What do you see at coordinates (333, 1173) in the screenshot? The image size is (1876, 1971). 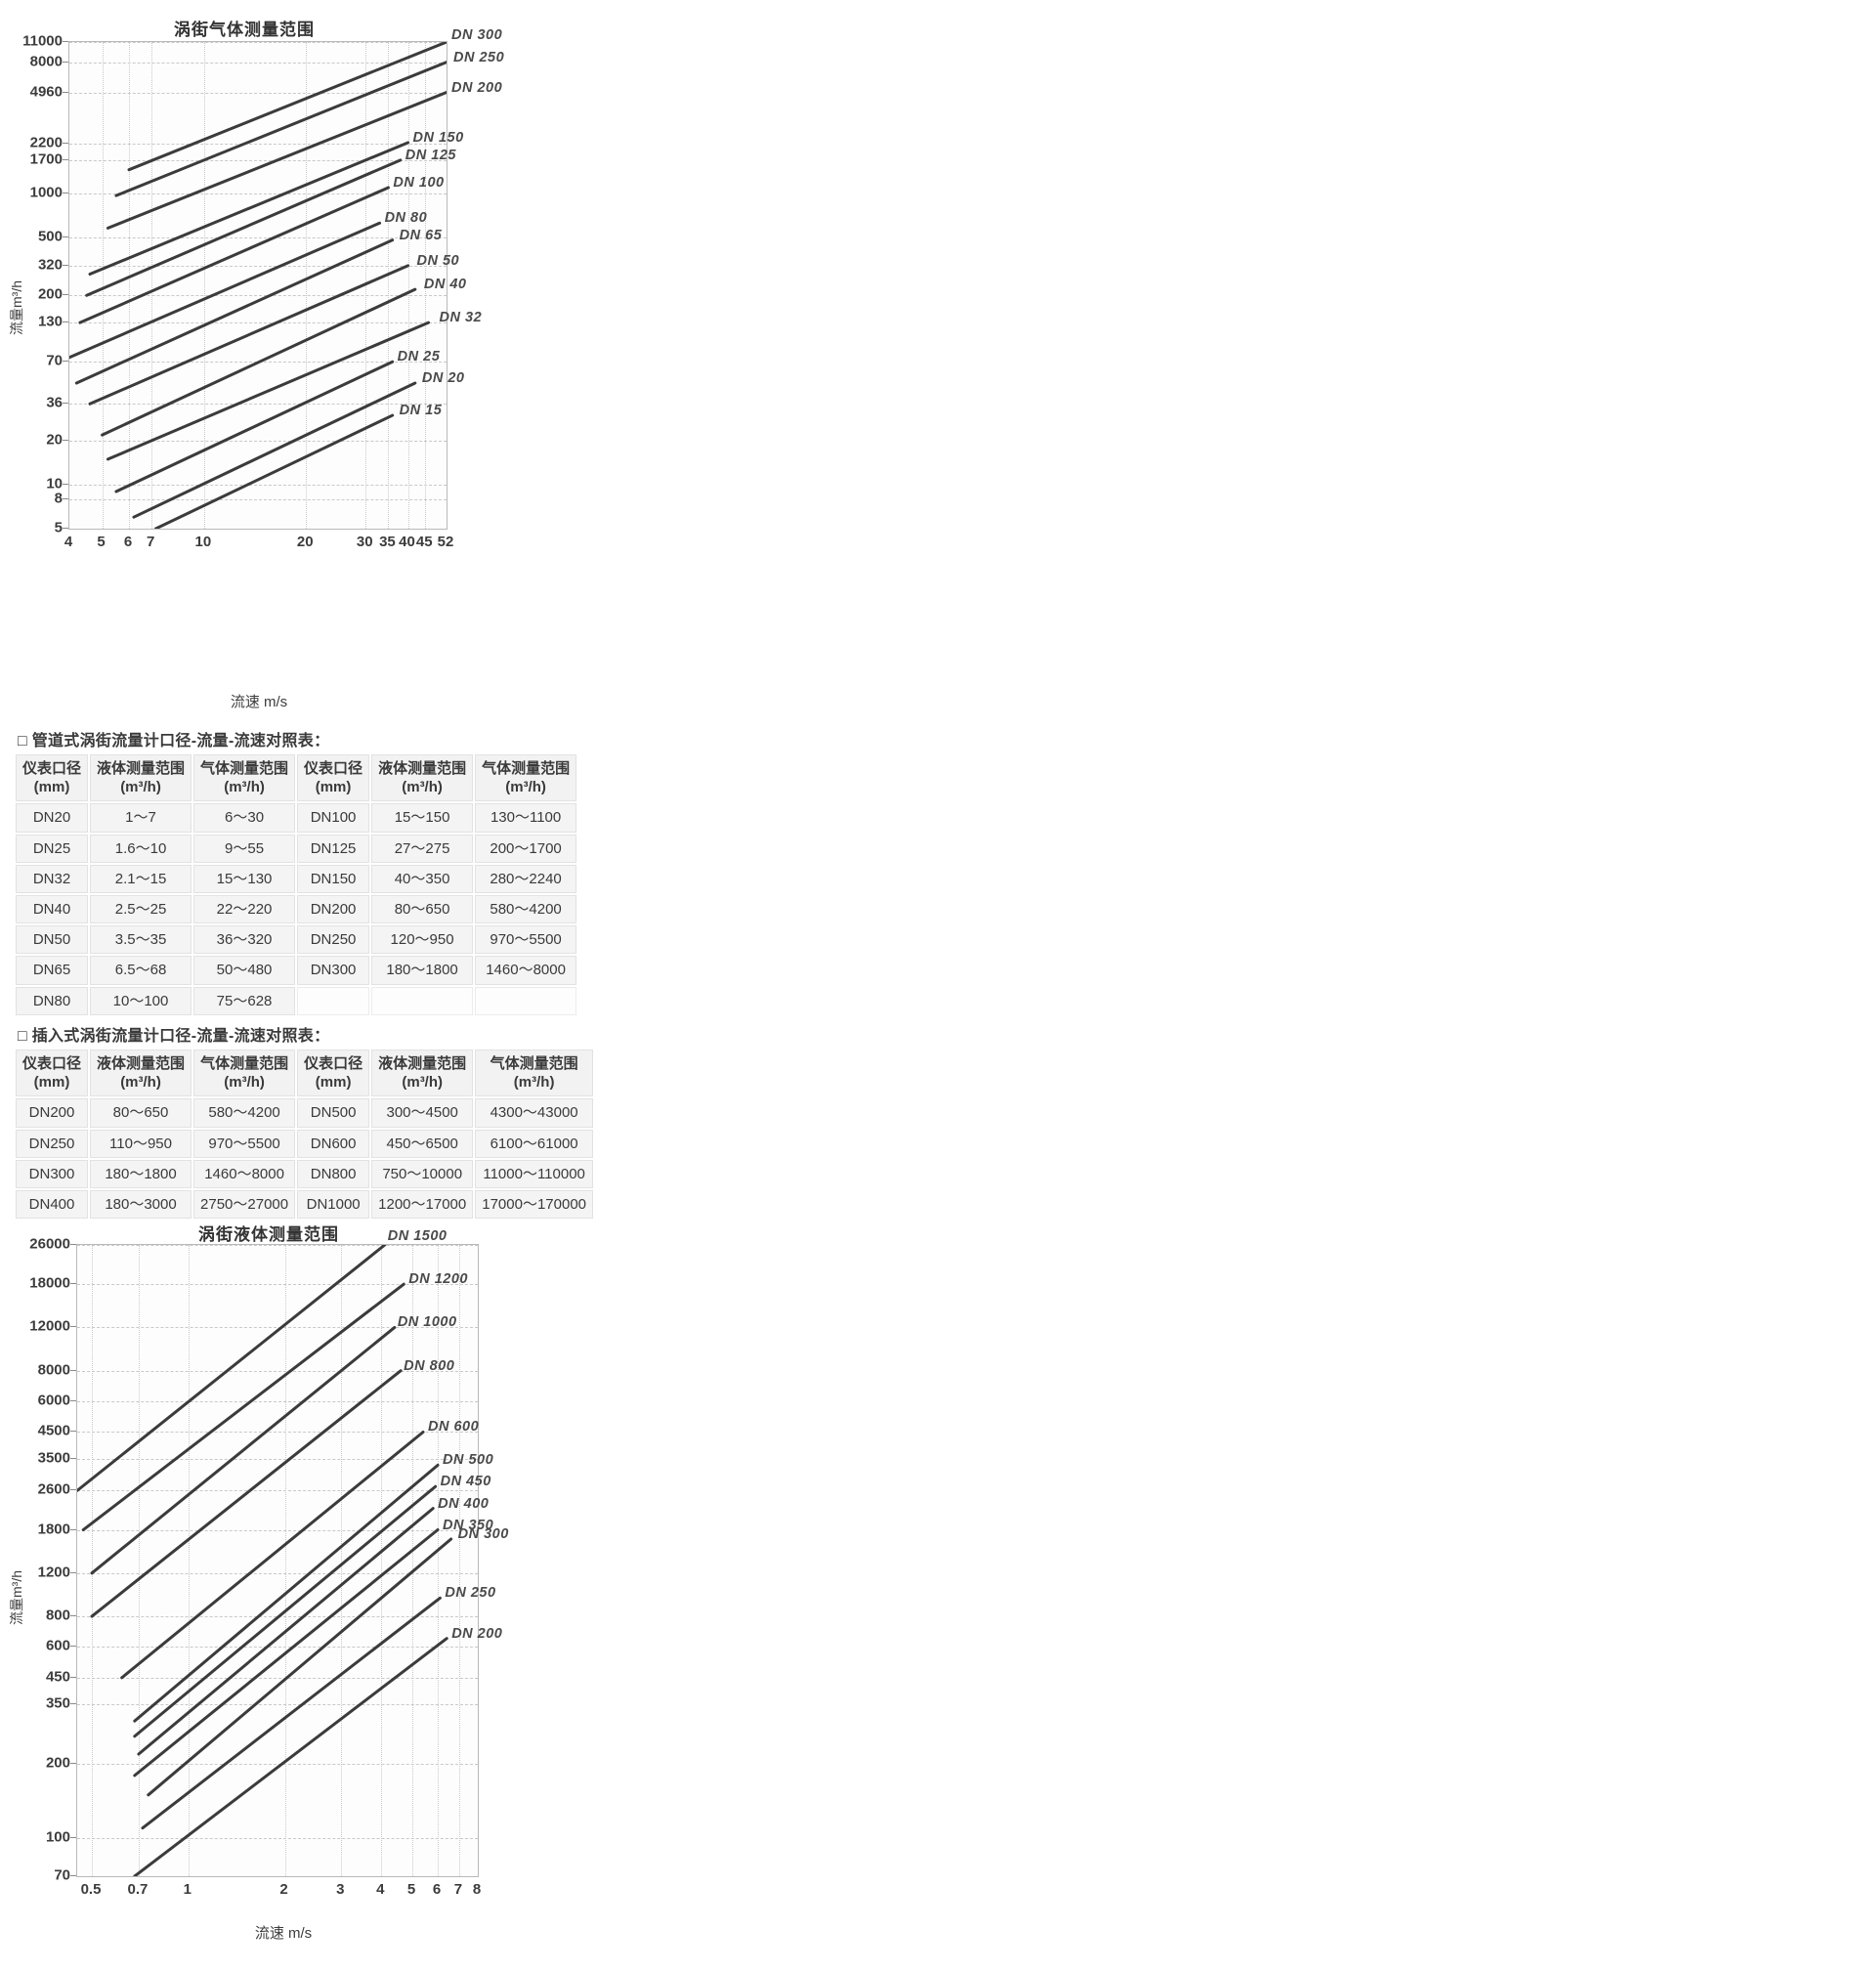 I see `table-cell: DN800` at bounding box center [333, 1173].